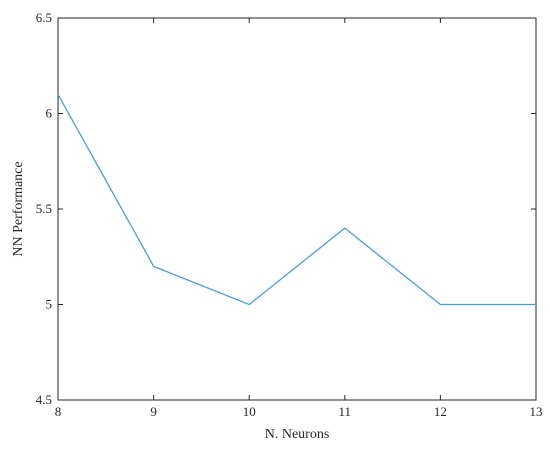 The image size is (550, 450). Describe the element at coordinates (44, 399) in the screenshot. I see `y-tick-label: 4.5` at that location.